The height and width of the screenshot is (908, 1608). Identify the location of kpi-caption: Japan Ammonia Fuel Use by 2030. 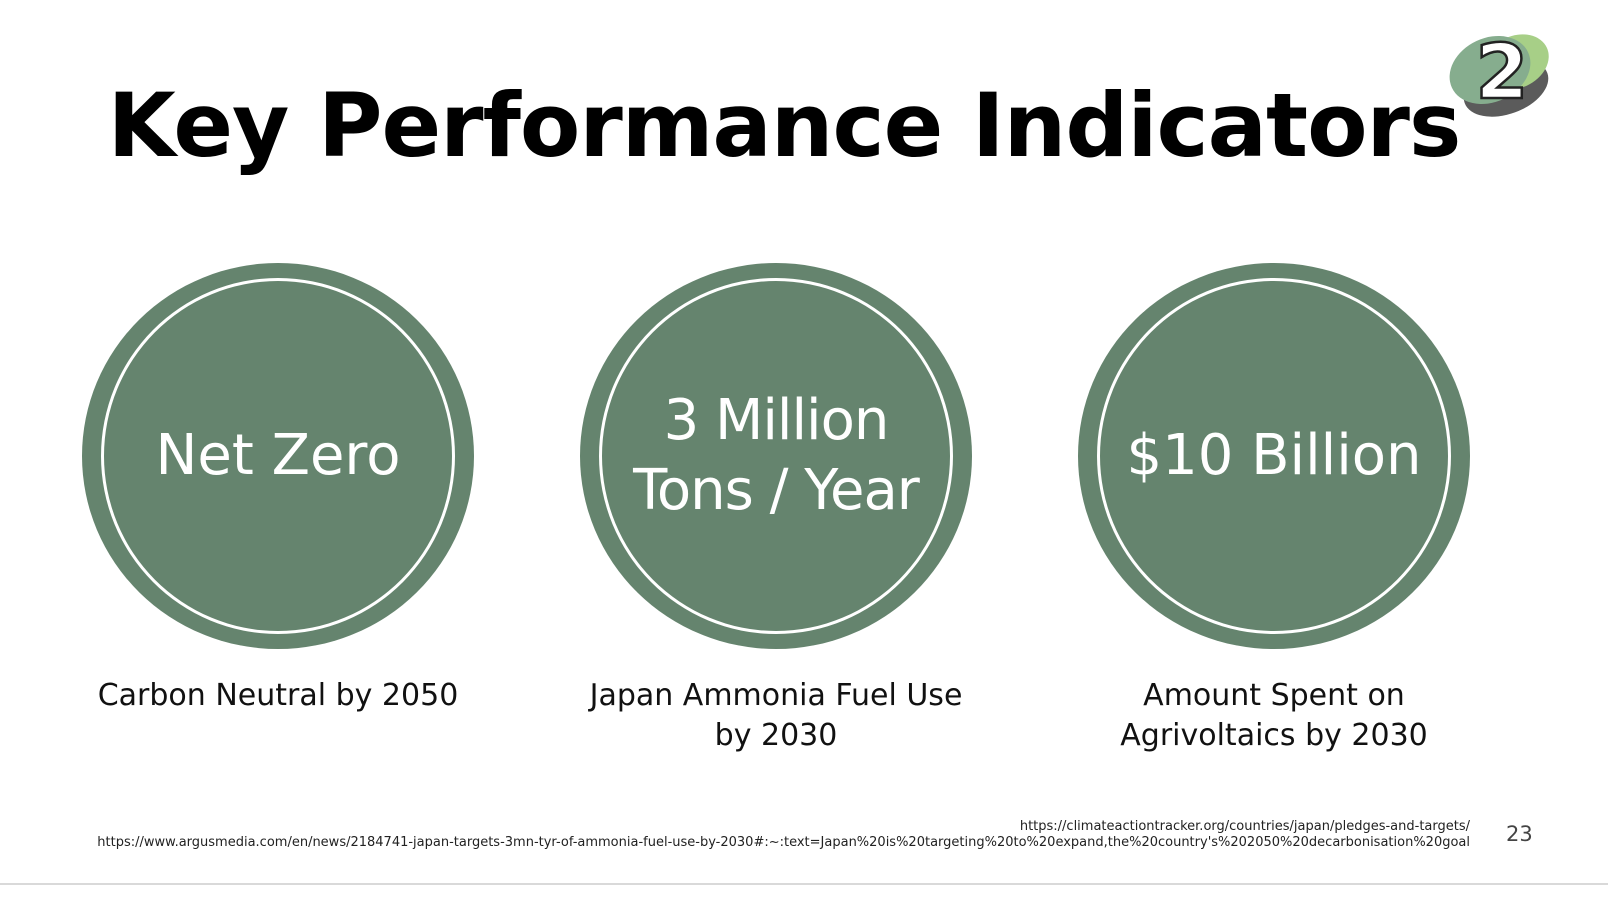
(776, 715).